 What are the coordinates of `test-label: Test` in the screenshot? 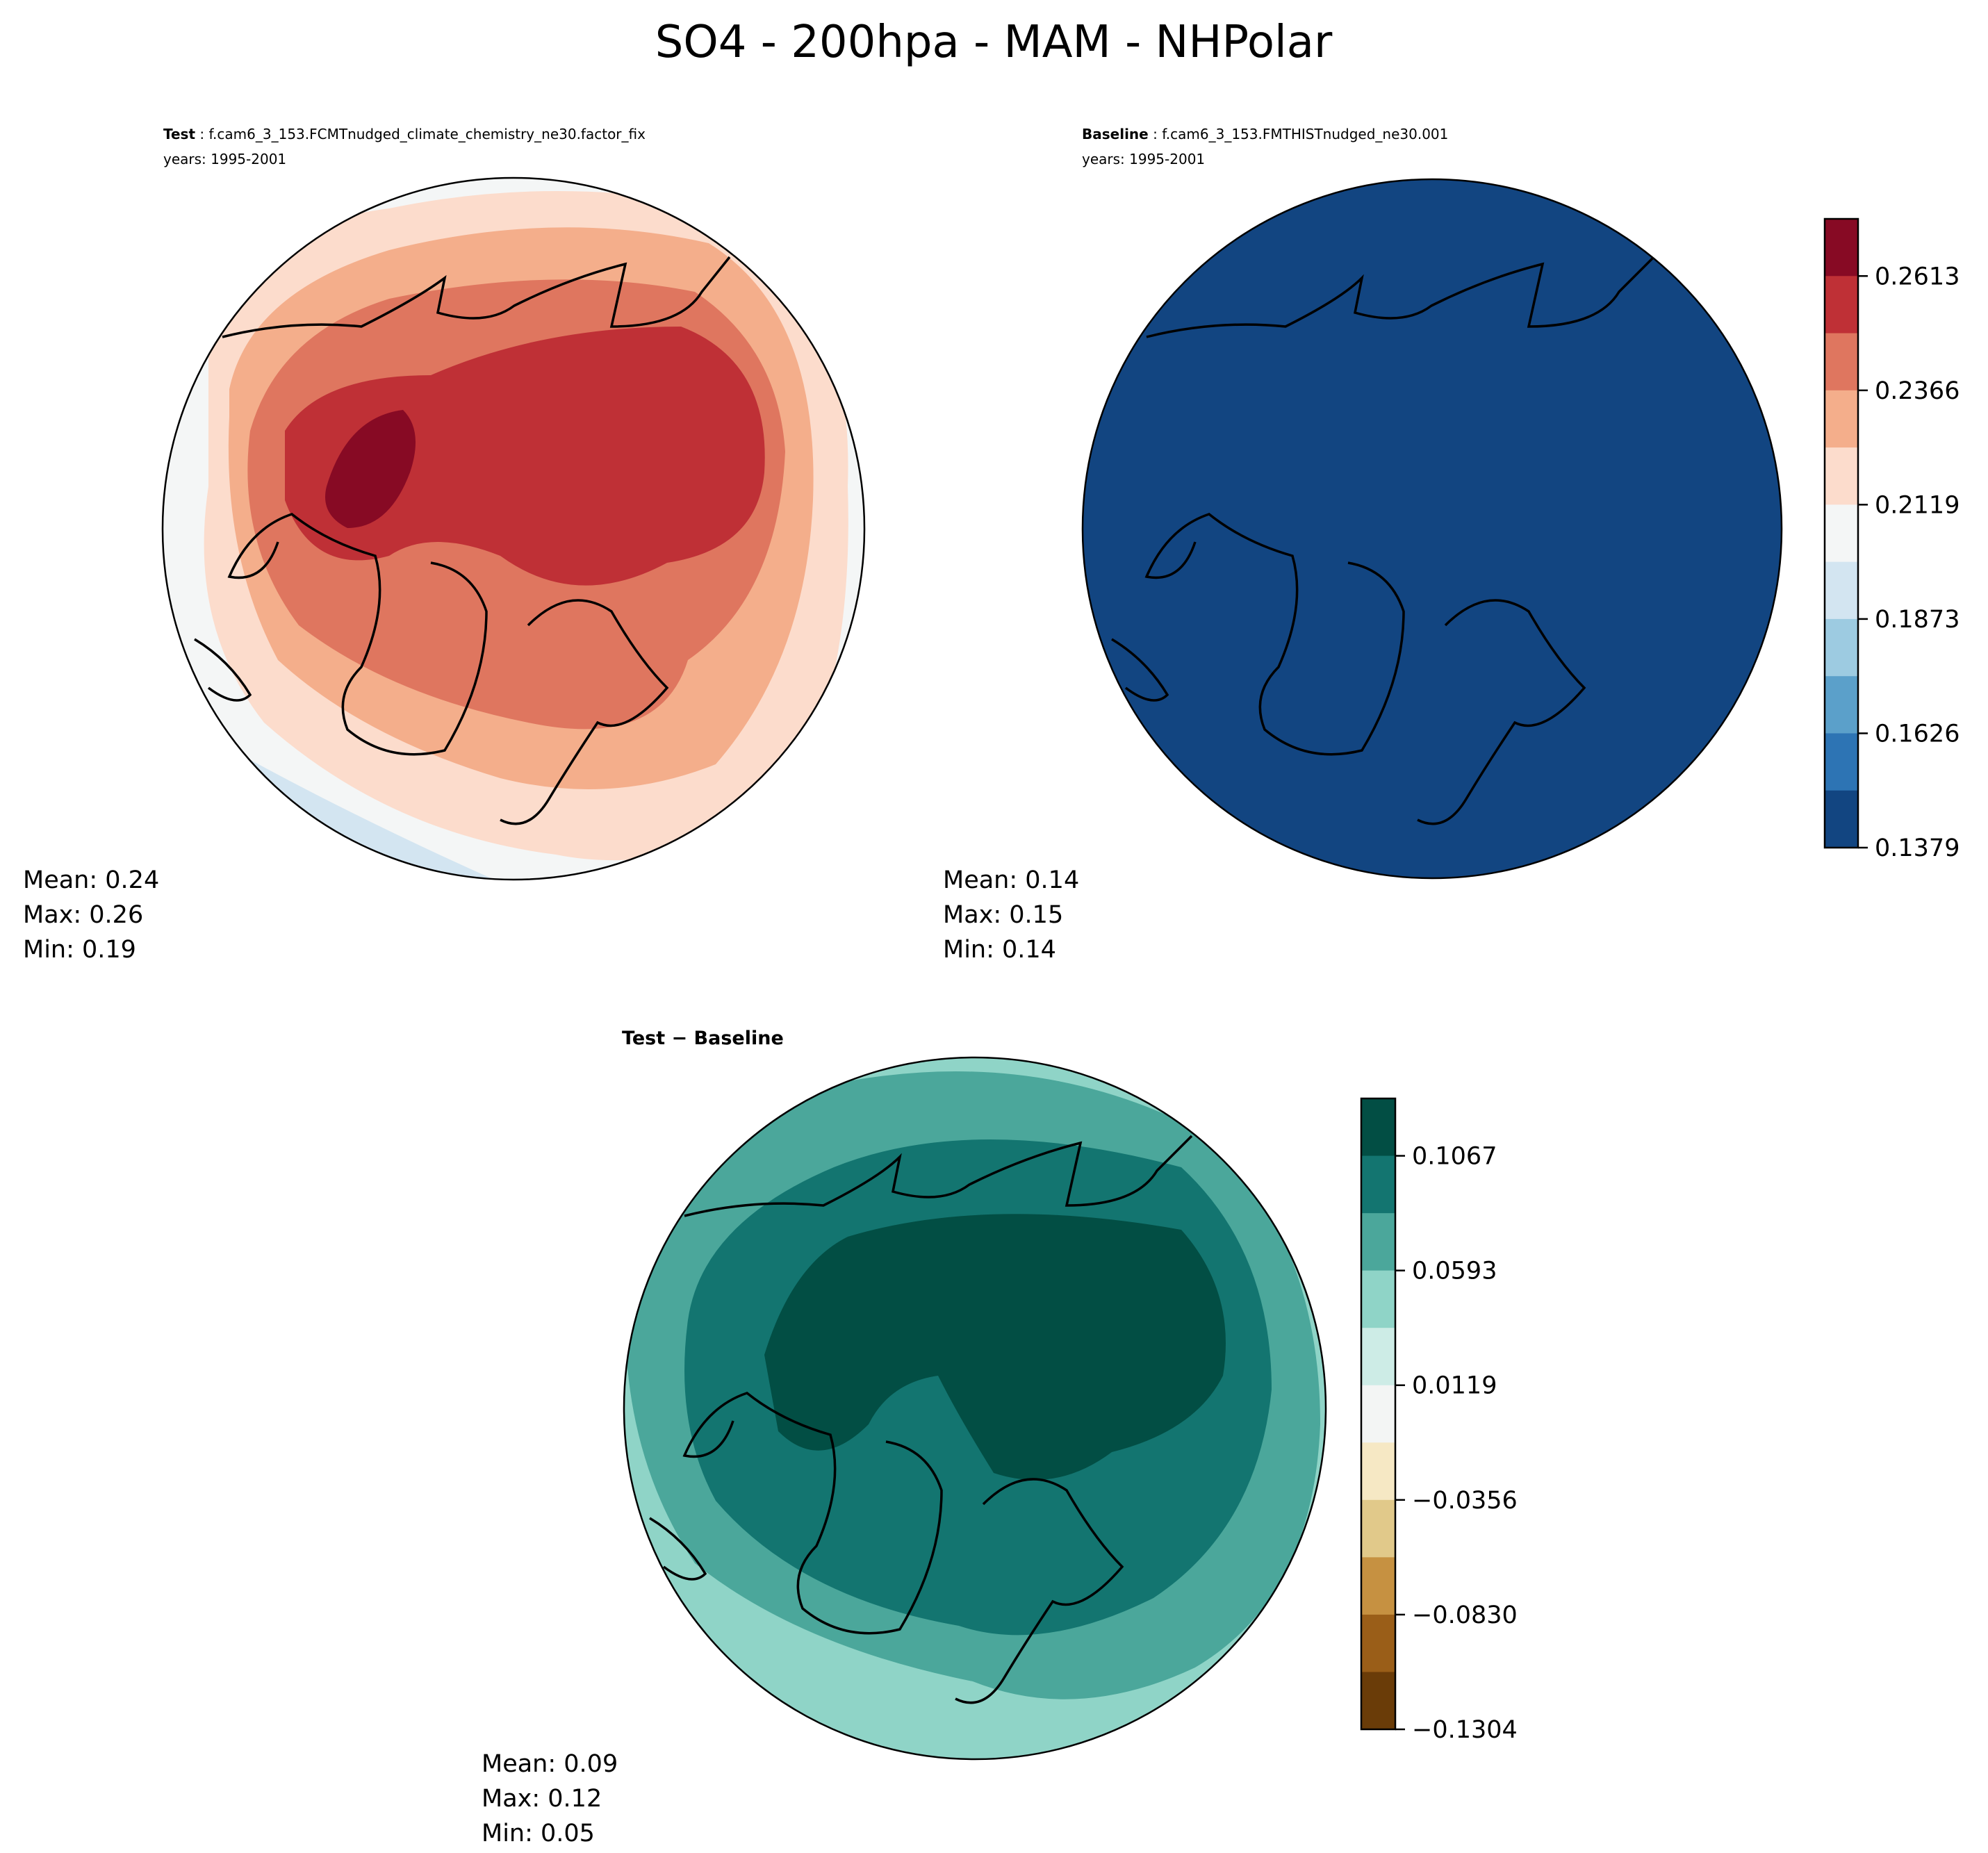 It's located at (179, 134).